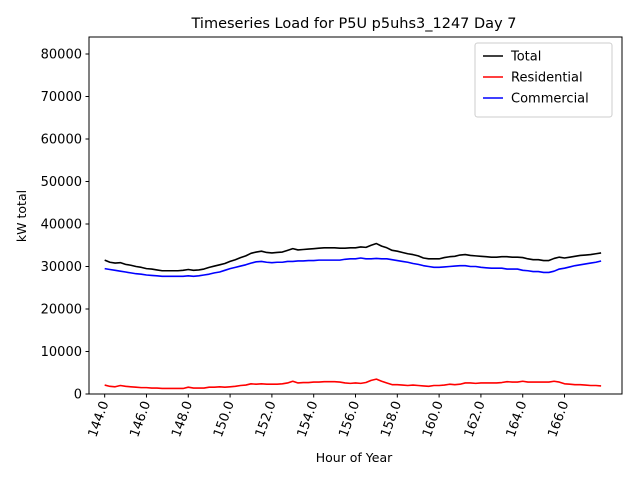 This screenshot has height=485, width=640. I want to click on legend-box, so click(543, 80).